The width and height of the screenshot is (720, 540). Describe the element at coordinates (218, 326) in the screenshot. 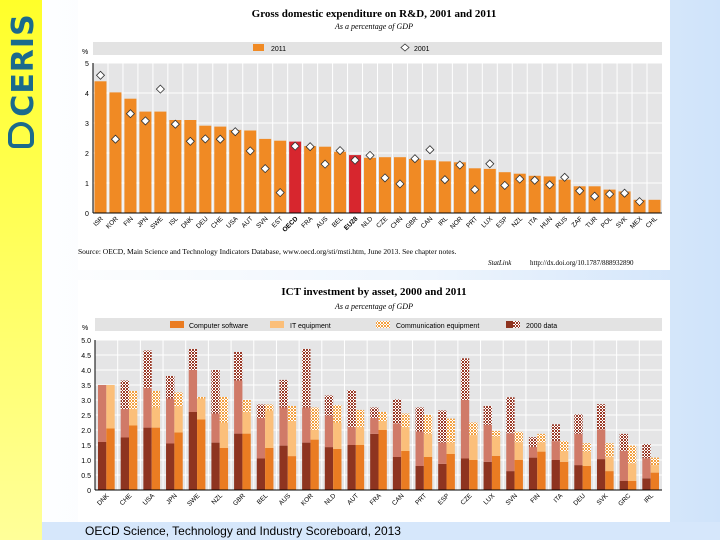

I see `legend-label-software: Computer software` at that location.